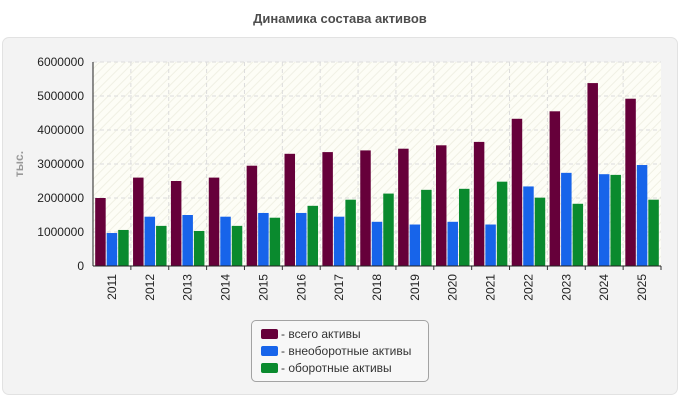  I want to click on x-tick-label: 2016, so click(301, 287).